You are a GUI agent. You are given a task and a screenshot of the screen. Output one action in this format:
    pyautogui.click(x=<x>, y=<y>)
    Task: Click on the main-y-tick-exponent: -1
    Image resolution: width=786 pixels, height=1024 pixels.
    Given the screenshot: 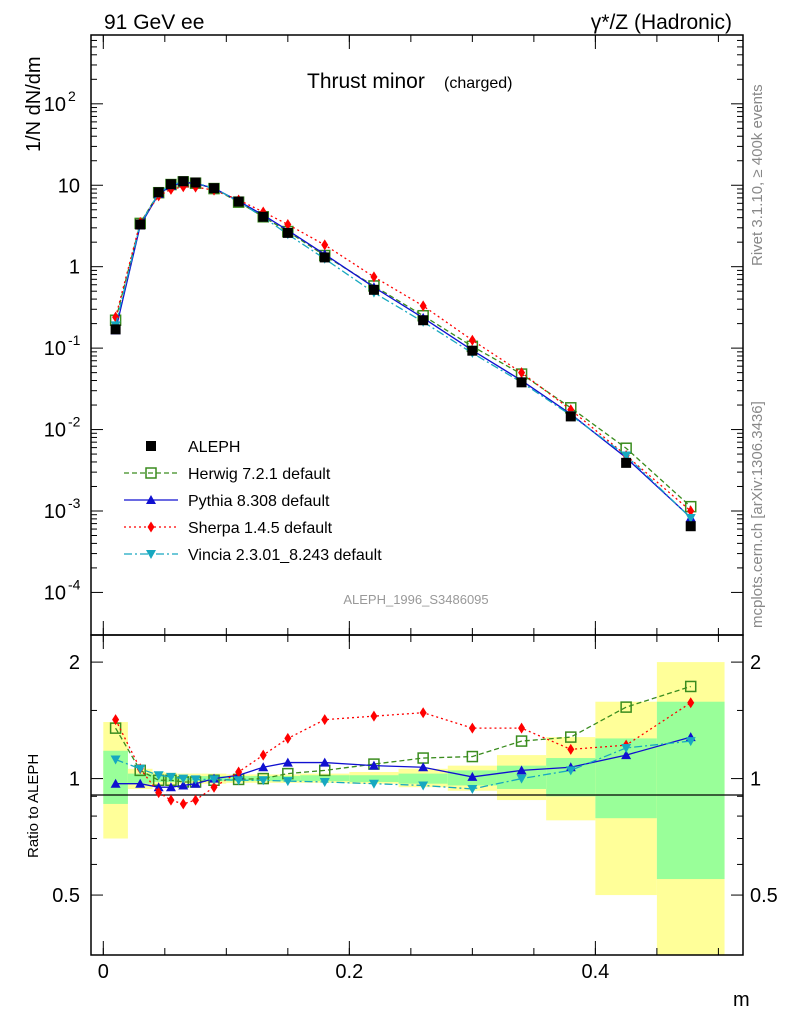 What is the action you would take?
    pyautogui.click(x=74, y=340)
    